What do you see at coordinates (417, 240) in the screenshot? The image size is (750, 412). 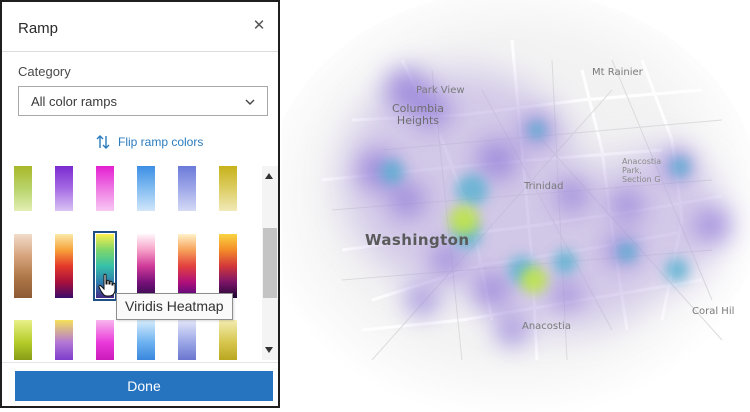 I see `map-label-washington: Washington` at bounding box center [417, 240].